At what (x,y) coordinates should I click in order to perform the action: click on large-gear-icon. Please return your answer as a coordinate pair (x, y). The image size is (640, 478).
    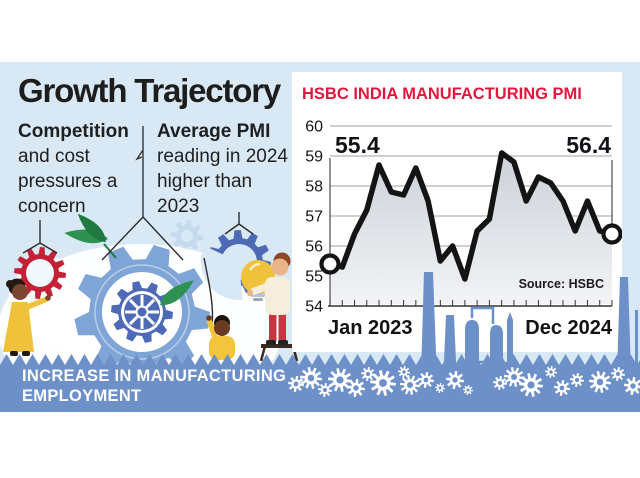
    Looking at the image, I should click on (142, 312).